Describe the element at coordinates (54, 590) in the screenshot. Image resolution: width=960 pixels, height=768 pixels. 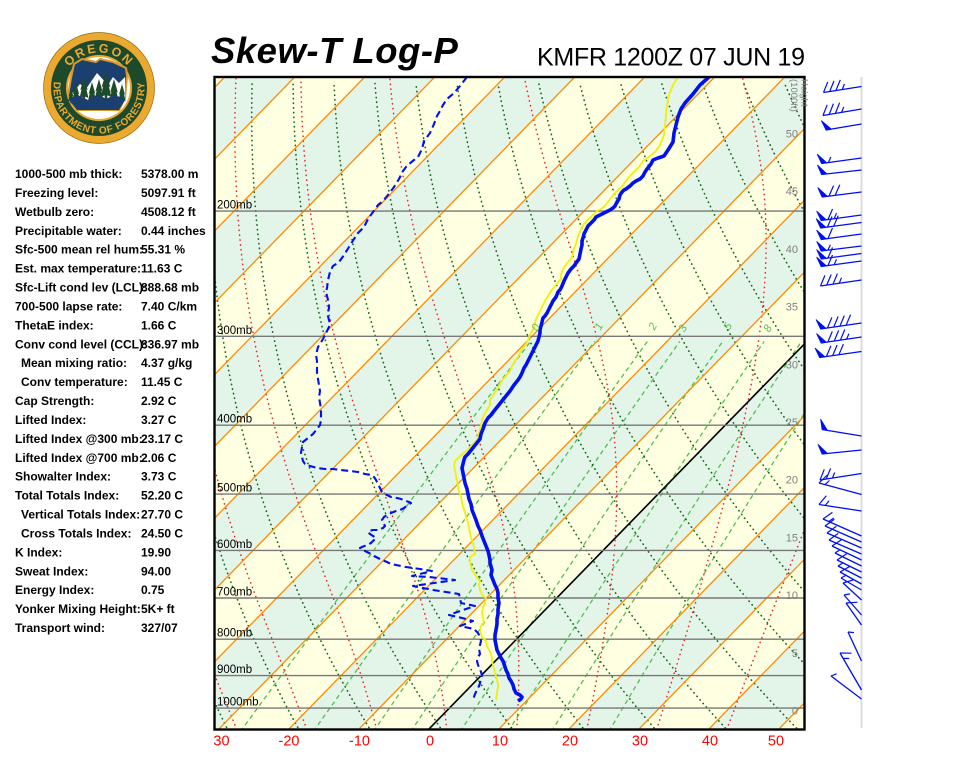
I see `svg-text: Energy Index:` at that location.